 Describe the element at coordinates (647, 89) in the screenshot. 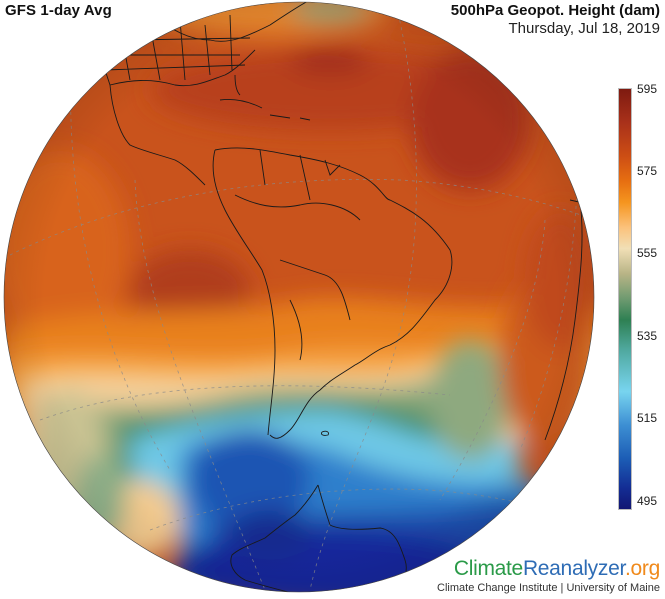

I see `colorbar-tick-595: 595` at that location.